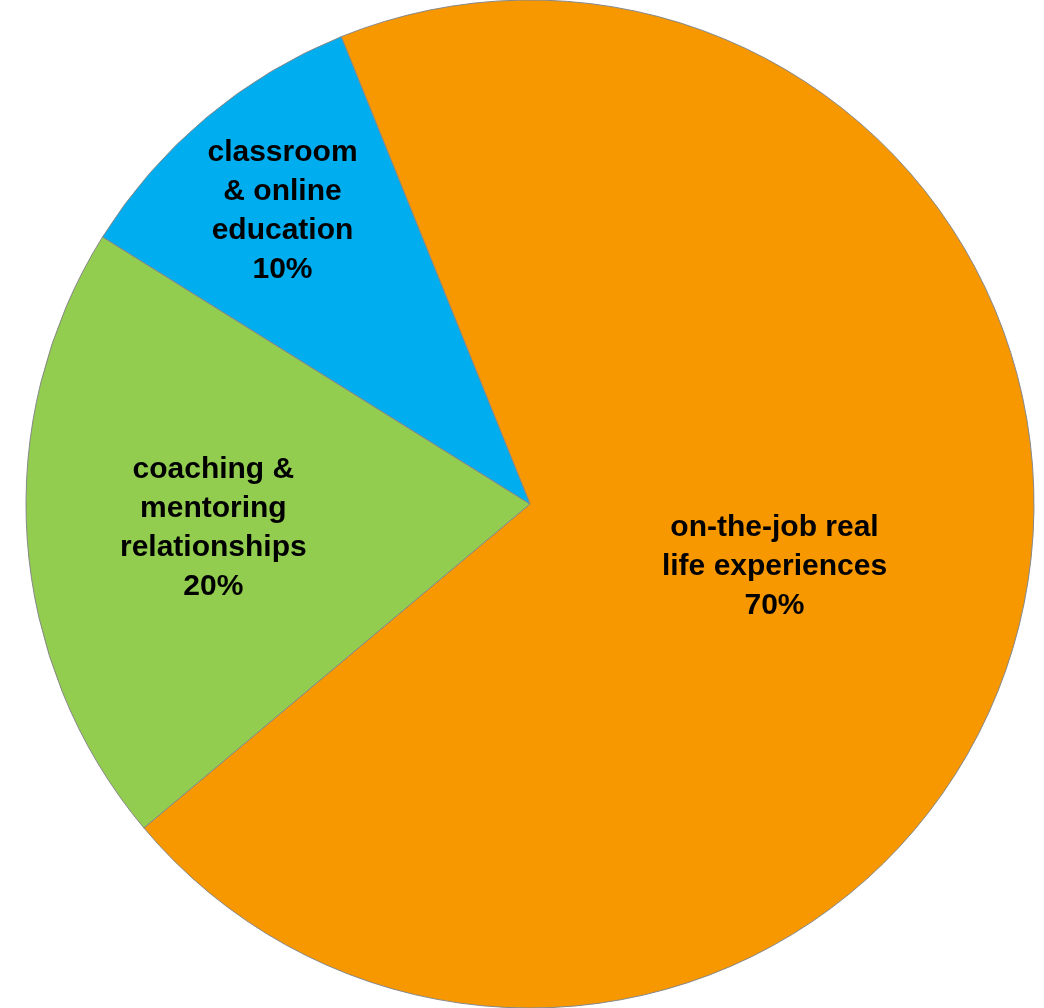 The height and width of the screenshot is (1008, 1044). What do you see at coordinates (774, 604) in the screenshot?
I see `data-label: 70%` at bounding box center [774, 604].